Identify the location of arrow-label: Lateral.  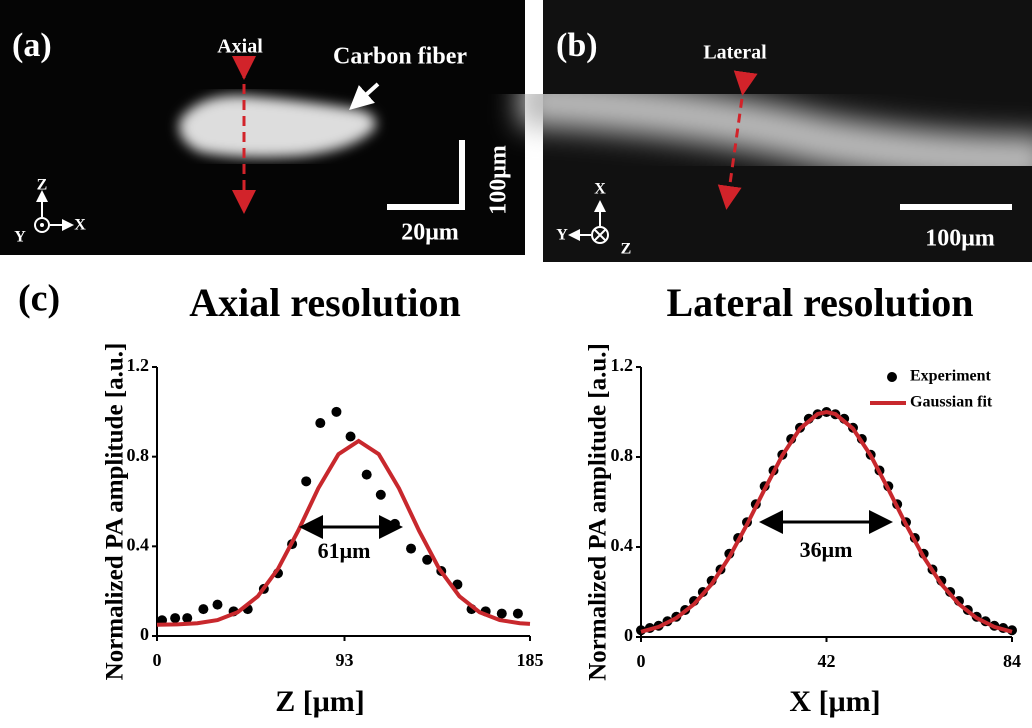
(735, 53).